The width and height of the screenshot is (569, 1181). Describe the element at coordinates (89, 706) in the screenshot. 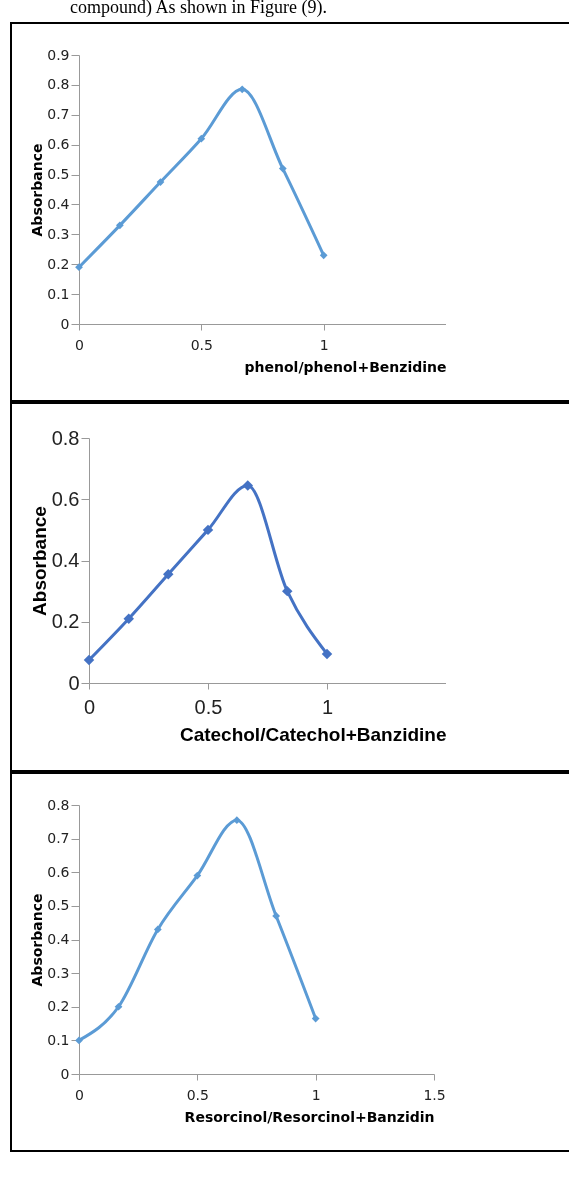

I see `x-tick-label: 0` at that location.